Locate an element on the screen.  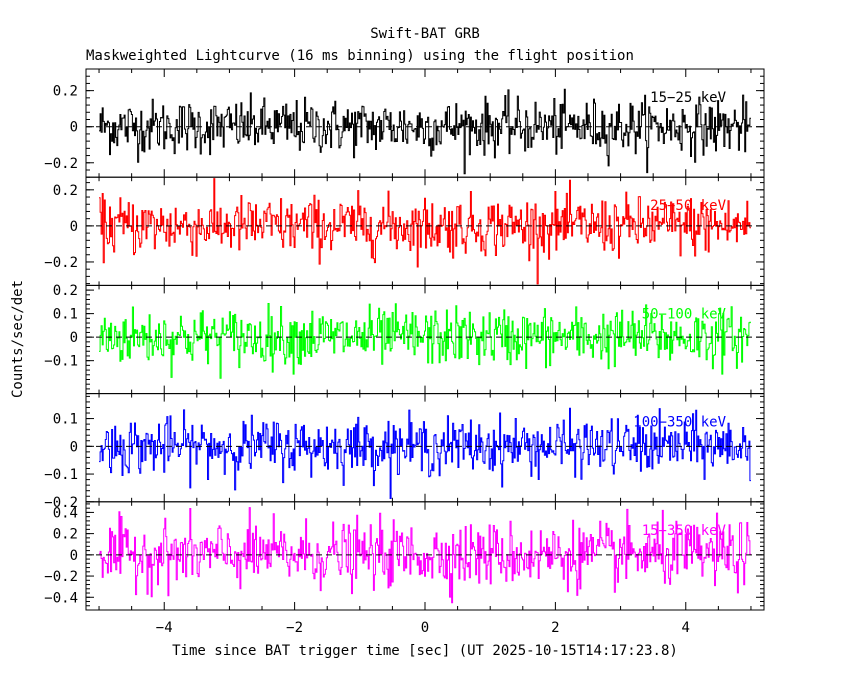
panel-3: −0.2 −0.1 0 0.1 100−350 keV is located at coordinates (404, 452).